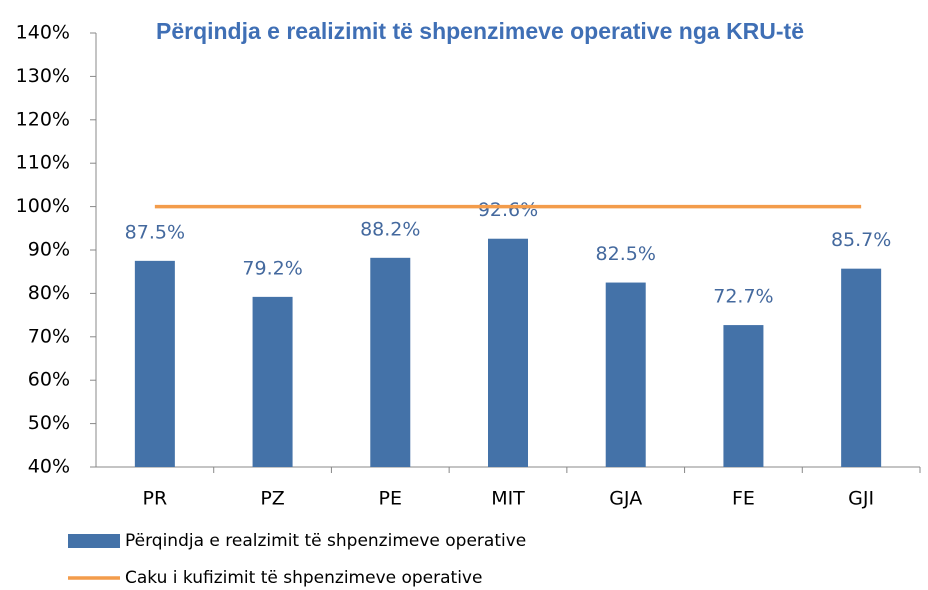 This screenshot has height=590, width=928. Describe the element at coordinates (861, 240) in the screenshot. I see `data-label: 85.7%` at that location.